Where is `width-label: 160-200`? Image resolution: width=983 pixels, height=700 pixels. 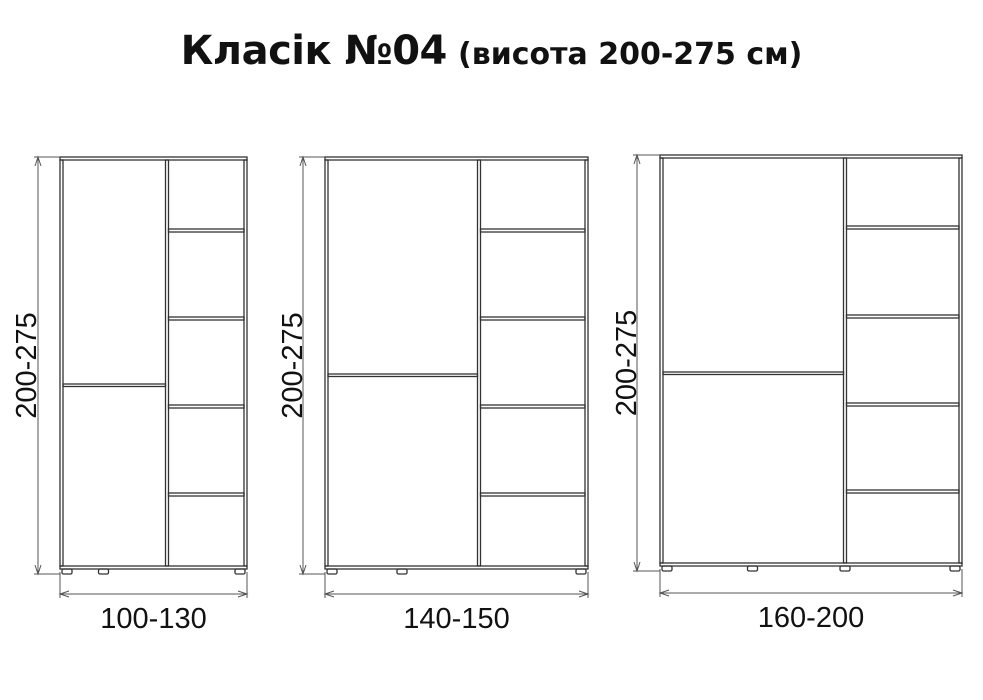
width-label: 160-200 is located at coordinates (811, 618).